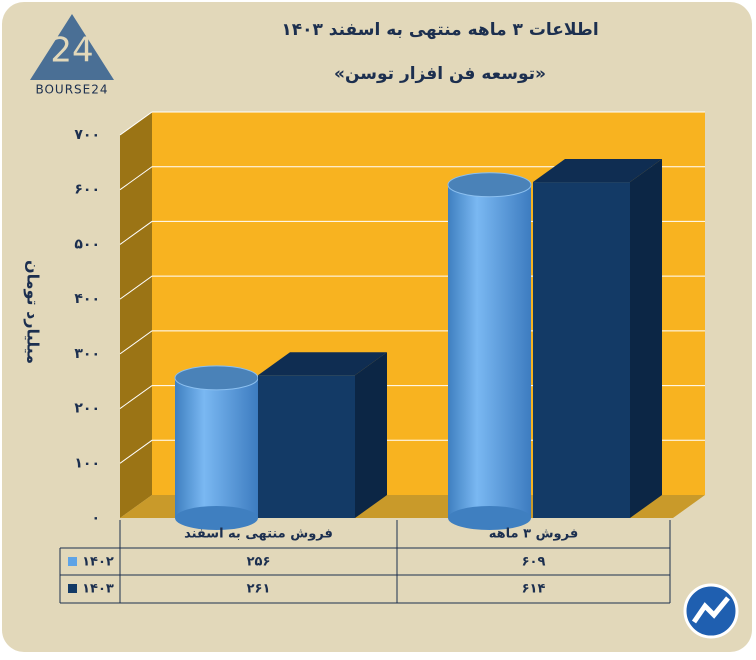 Image resolution: width=756 pixels, height=660 pixels. What do you see at coordinates (533, 534) in the screenshot?
I see `category-label: فروش ۳ ماهه` at bounding box center [533, 534].